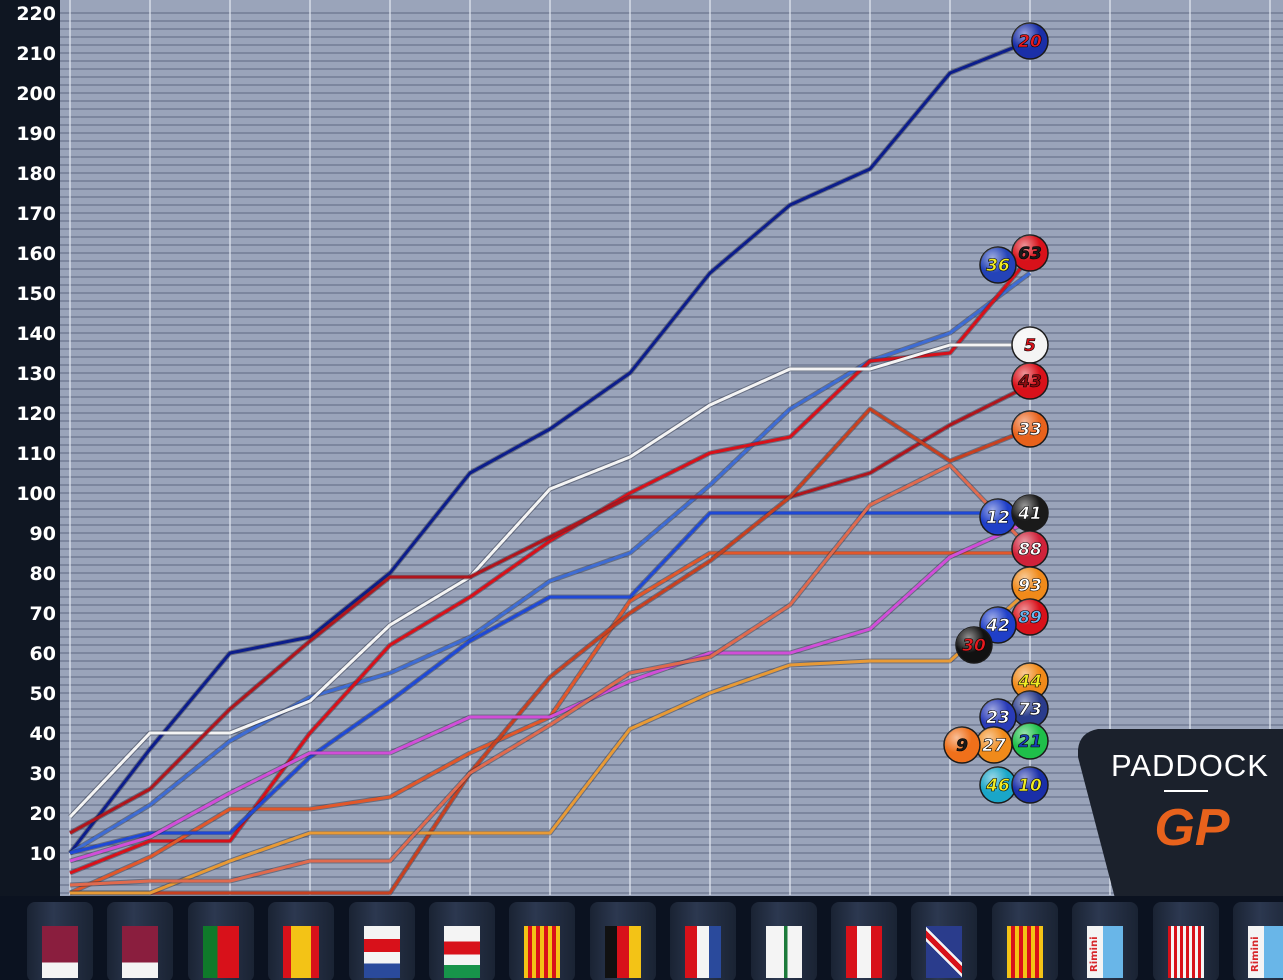 The image size is (1283, 980). What do you see at coordinates (36, 334) in the screenshot?
I see `y-tick-label: 140` at bounding box center [36, 334].